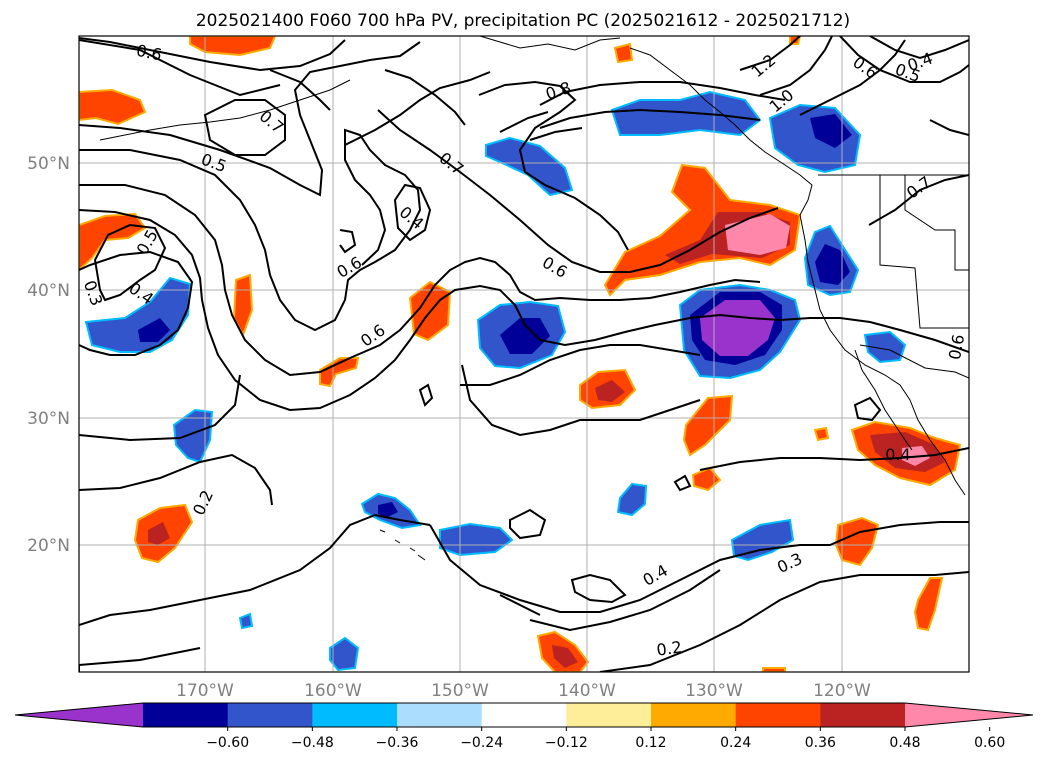  What do you see at coordinates (757, 234) in the screenshot?
I see `precip-max-core` at bounding box center [757, 234].